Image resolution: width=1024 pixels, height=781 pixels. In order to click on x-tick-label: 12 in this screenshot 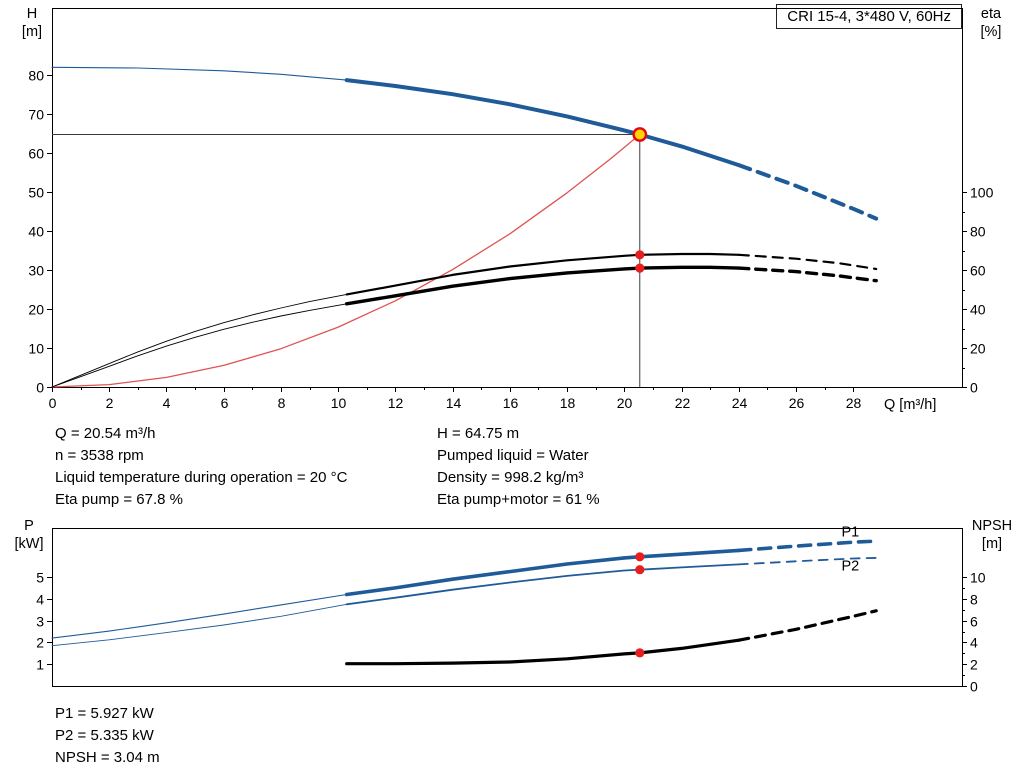, I will do `click(396, 403)`.